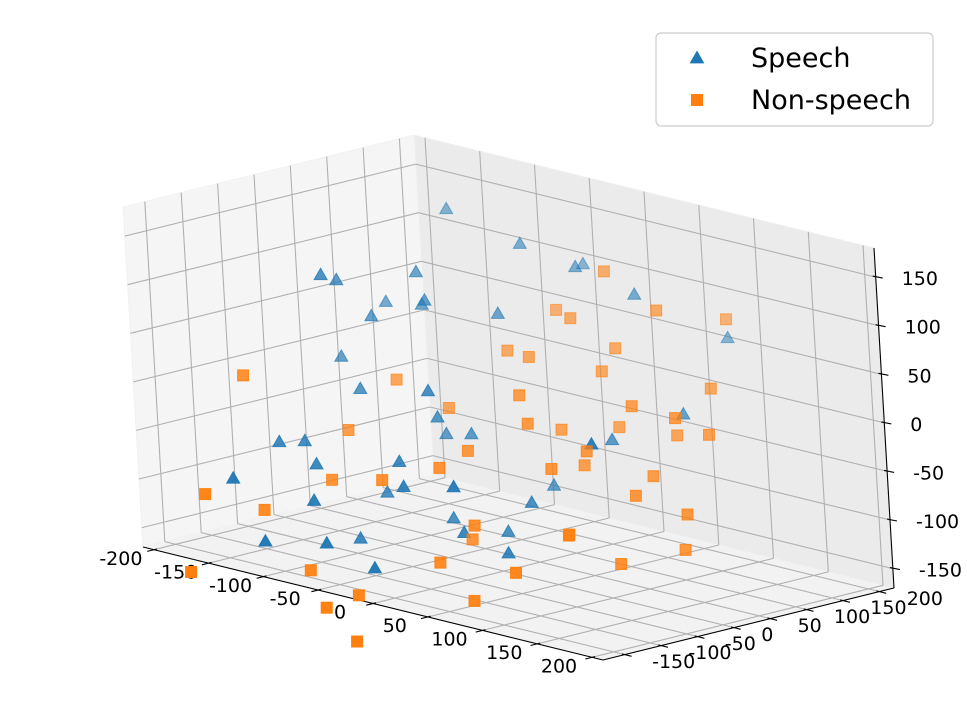 The height and width of the screenshot is (716, 967). I want to click on z-tick-mark, so click(895, 569).